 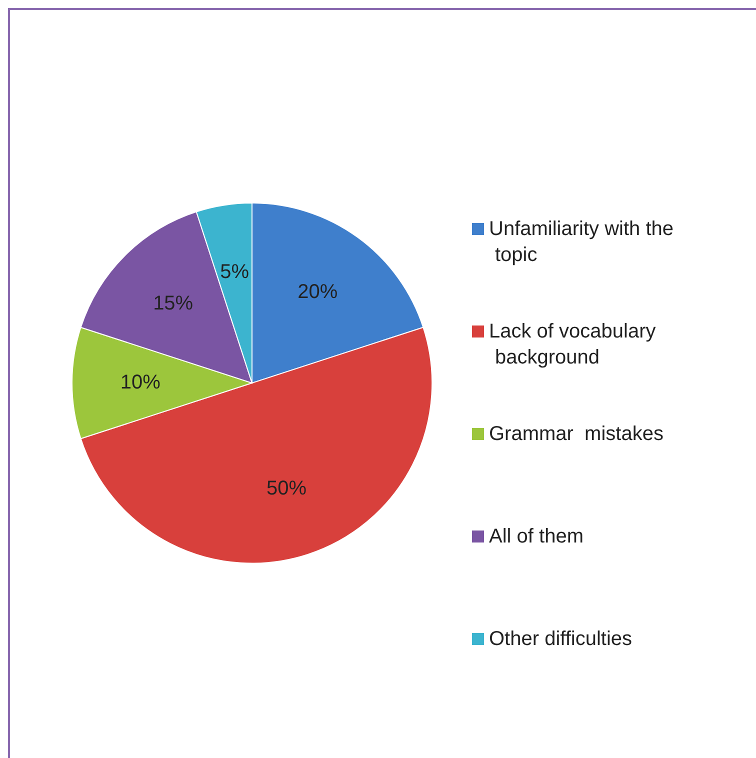 What do you see at coordinates (536, 537) in the screenshot?
I see `legend-label: All of them` at bounding box center [536, 537].